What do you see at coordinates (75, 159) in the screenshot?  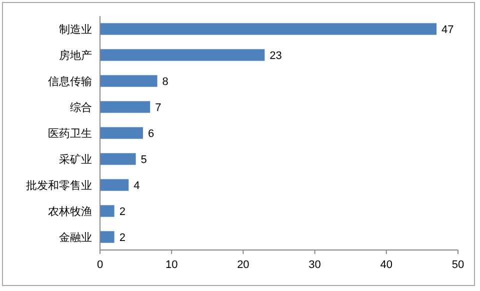 I see `y-tick-label: 采矿业` at bounding box center [75, 159].